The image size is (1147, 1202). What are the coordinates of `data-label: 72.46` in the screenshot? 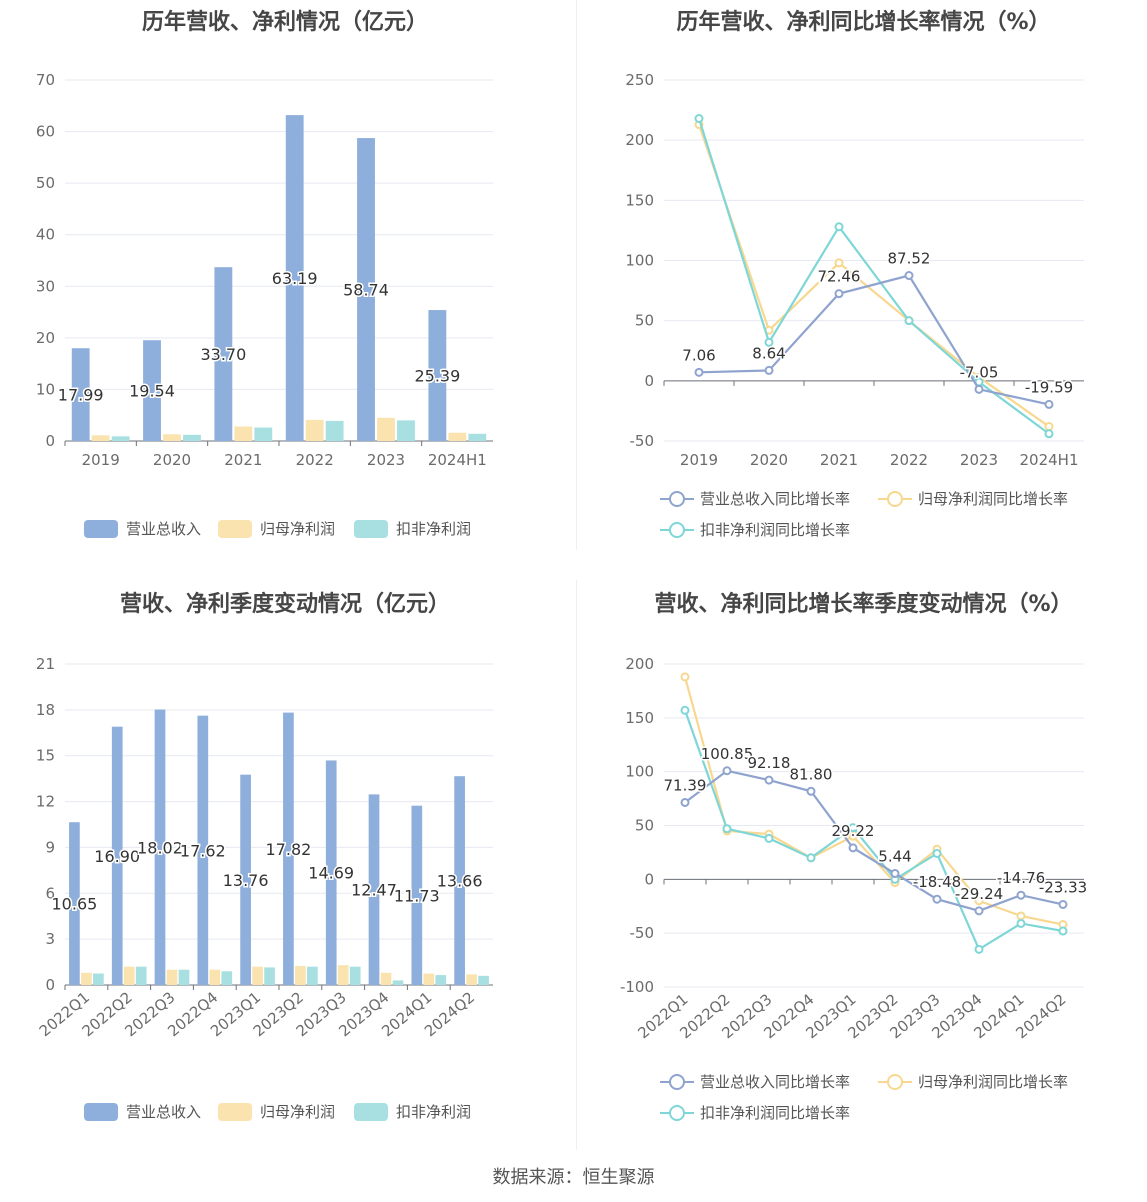 It's located at (839, 277).